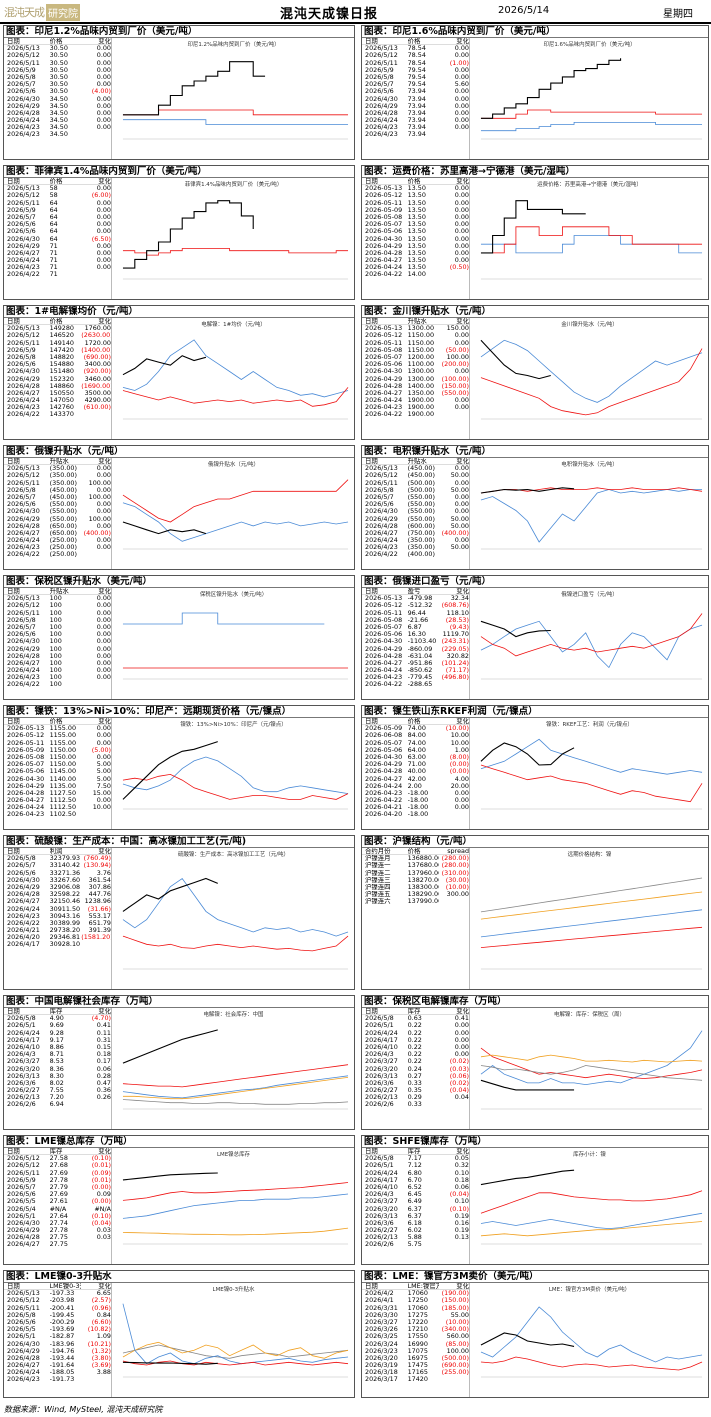 This screenshot has height=1417, width=711. Describe the element at coordinates (65, 873) in the screenshot. I see `table-cell: 33271.36` at that location.